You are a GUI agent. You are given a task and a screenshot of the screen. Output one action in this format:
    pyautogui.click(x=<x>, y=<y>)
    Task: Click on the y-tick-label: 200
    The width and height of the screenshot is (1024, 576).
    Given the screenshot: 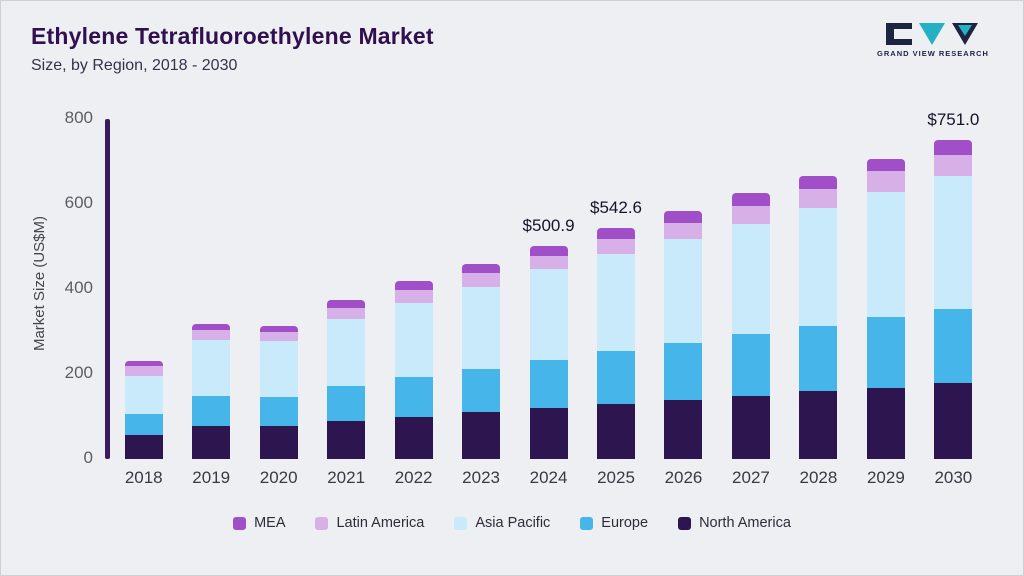 What is the action you would take?
    pyautogui.click(x=78, y=372)
    